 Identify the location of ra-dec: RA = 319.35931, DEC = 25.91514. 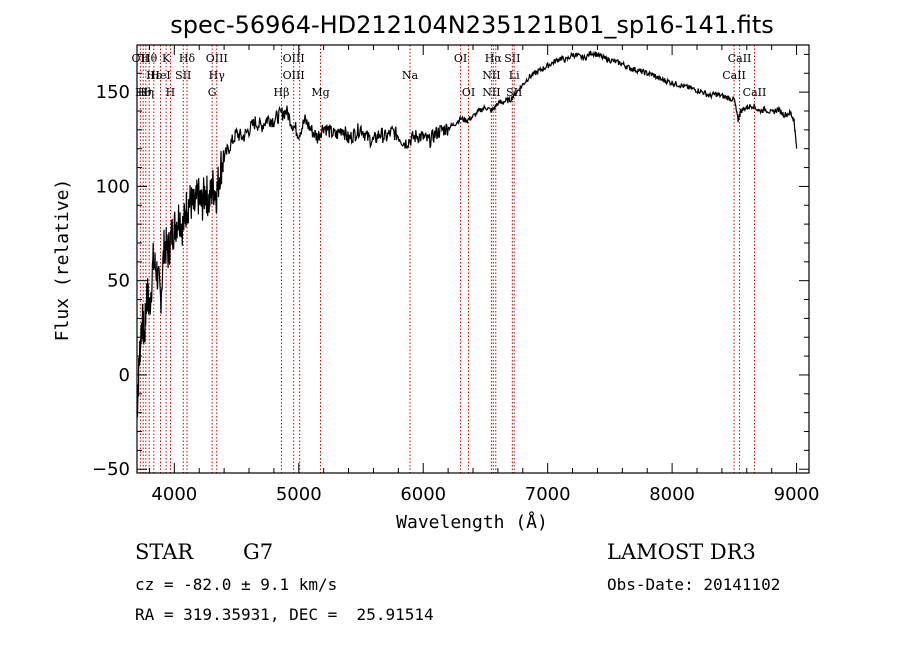
(284, 614).